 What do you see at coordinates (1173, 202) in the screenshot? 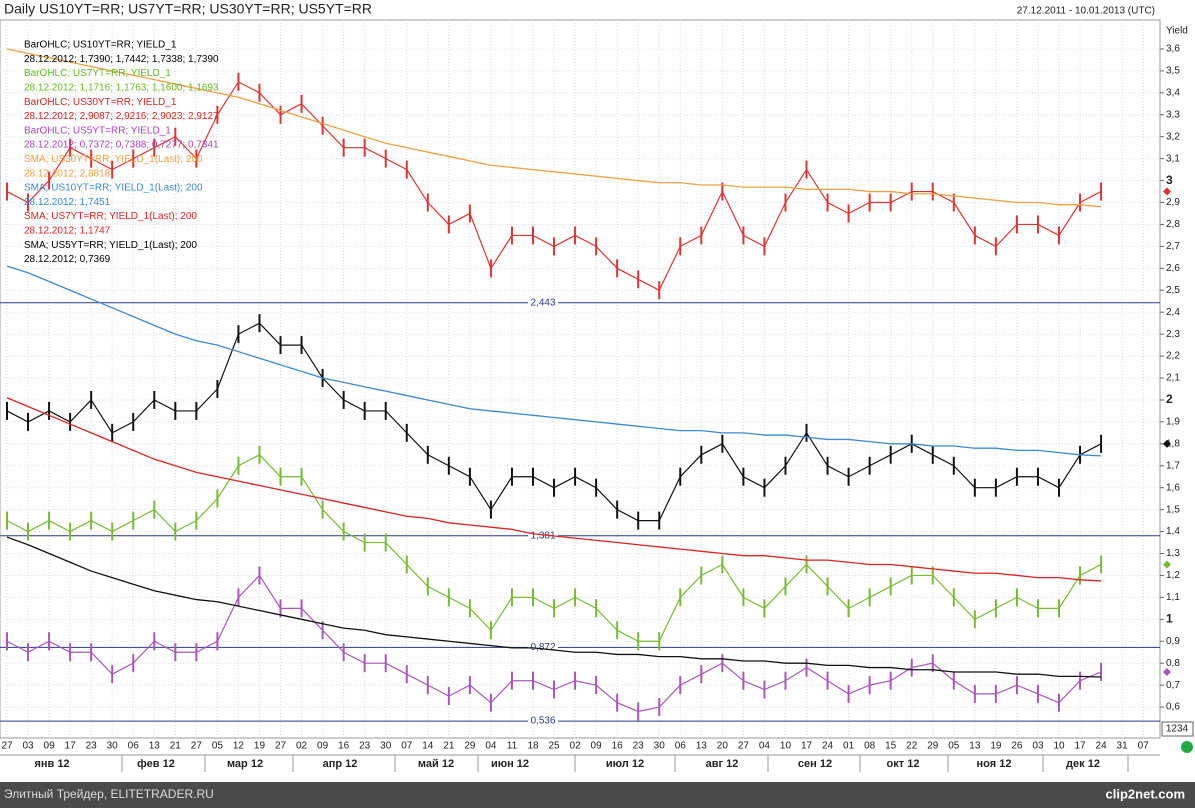
I see `y-tick-label: 2,9` at bounding box center [1173, 202].